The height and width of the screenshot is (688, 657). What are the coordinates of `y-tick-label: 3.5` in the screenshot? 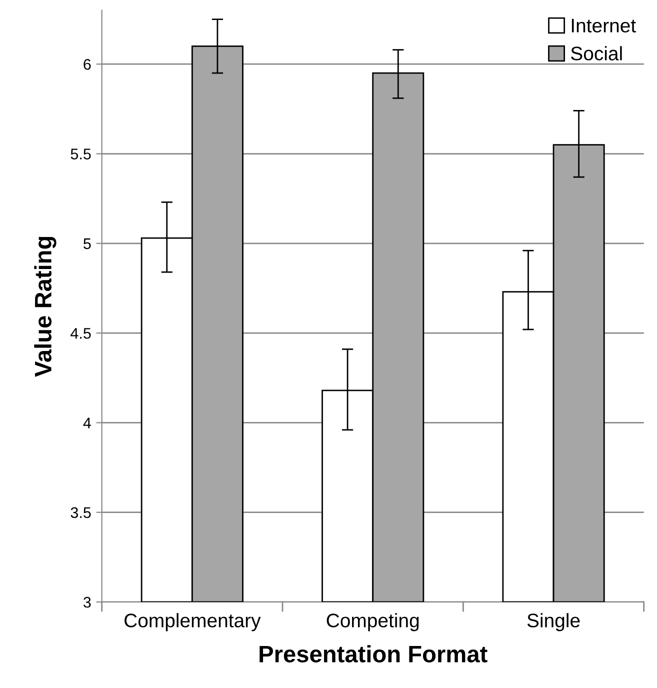 It's located at (80, 512).